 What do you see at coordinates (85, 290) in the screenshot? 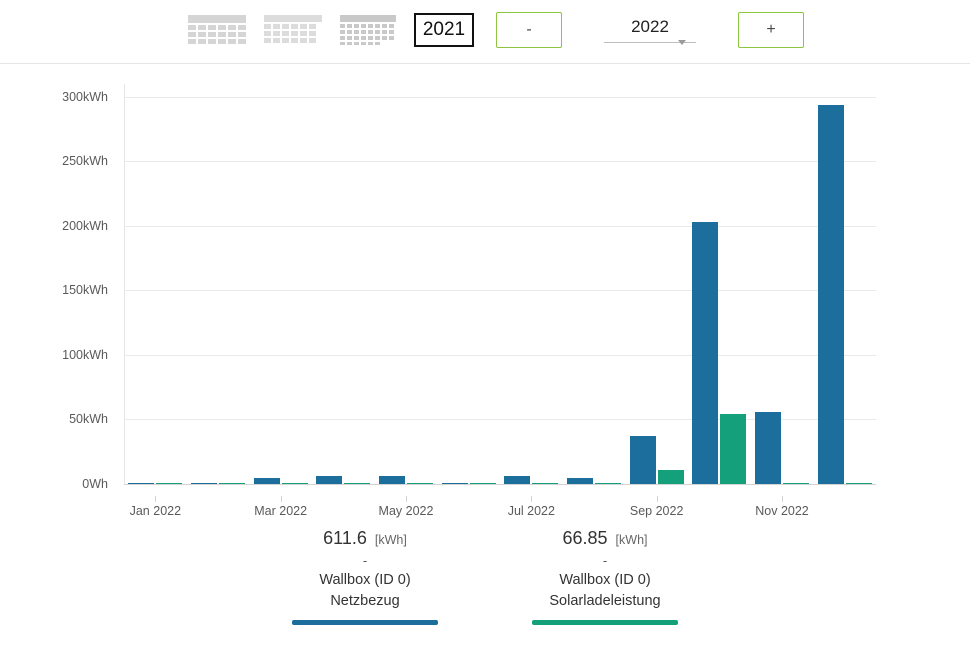
I see `y-axis-tick-label: 150kWh` at bounding box center [85, 290].